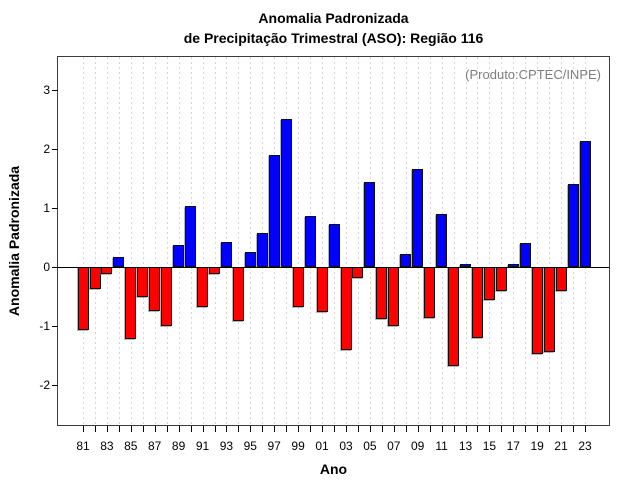  What do you see at coordinates (131, 446) in the screenshot?
I see `x-tick-label: 85` at bounding box center [131, 446].